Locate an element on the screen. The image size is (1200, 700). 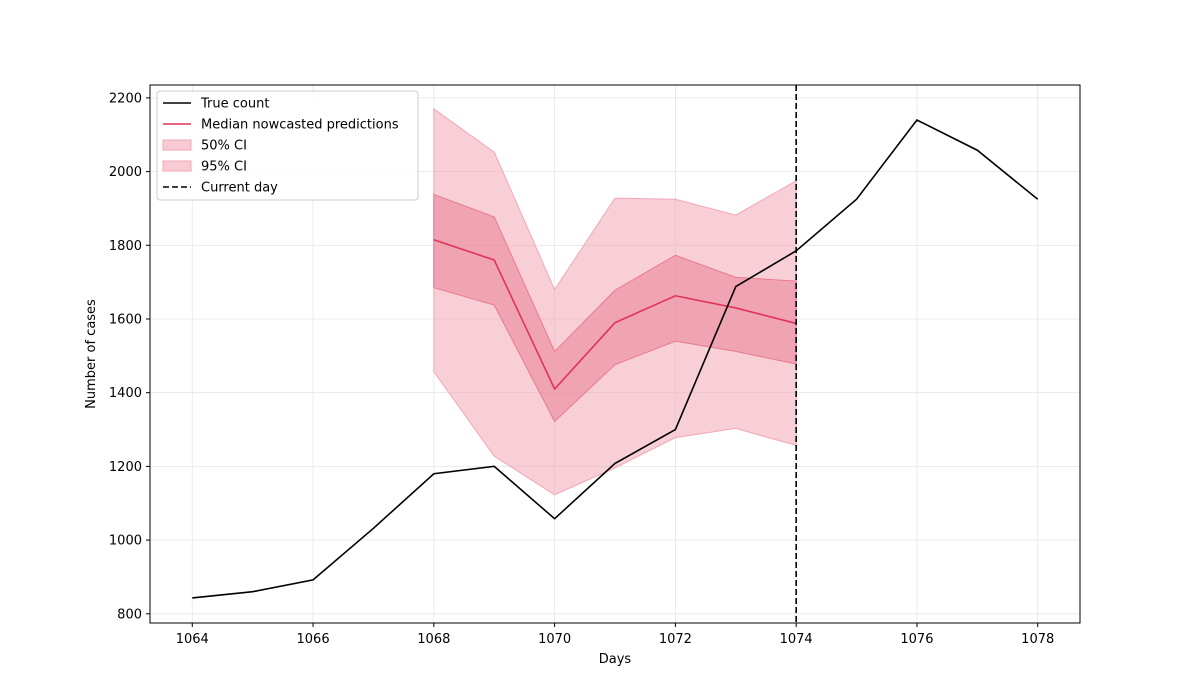
legend-label-ci50: 50% CI is located at coordinates (224, 146).